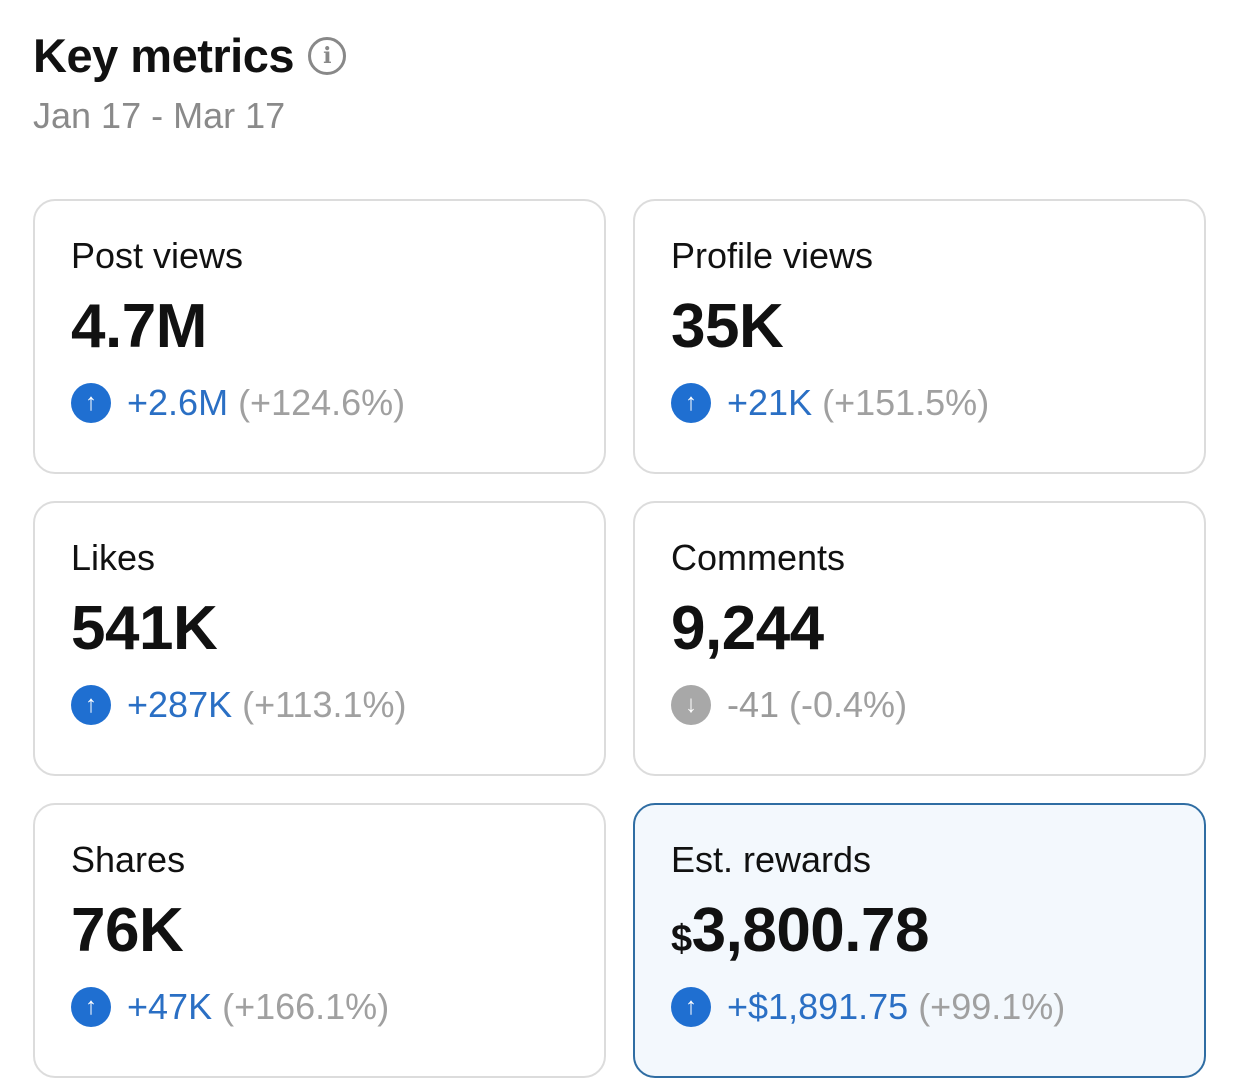 The width and height of the screenshot is (1238, 1092). Describe the element at coordinates (157, 255) in the screenshot. I see `metric-label: Post views` at that location.